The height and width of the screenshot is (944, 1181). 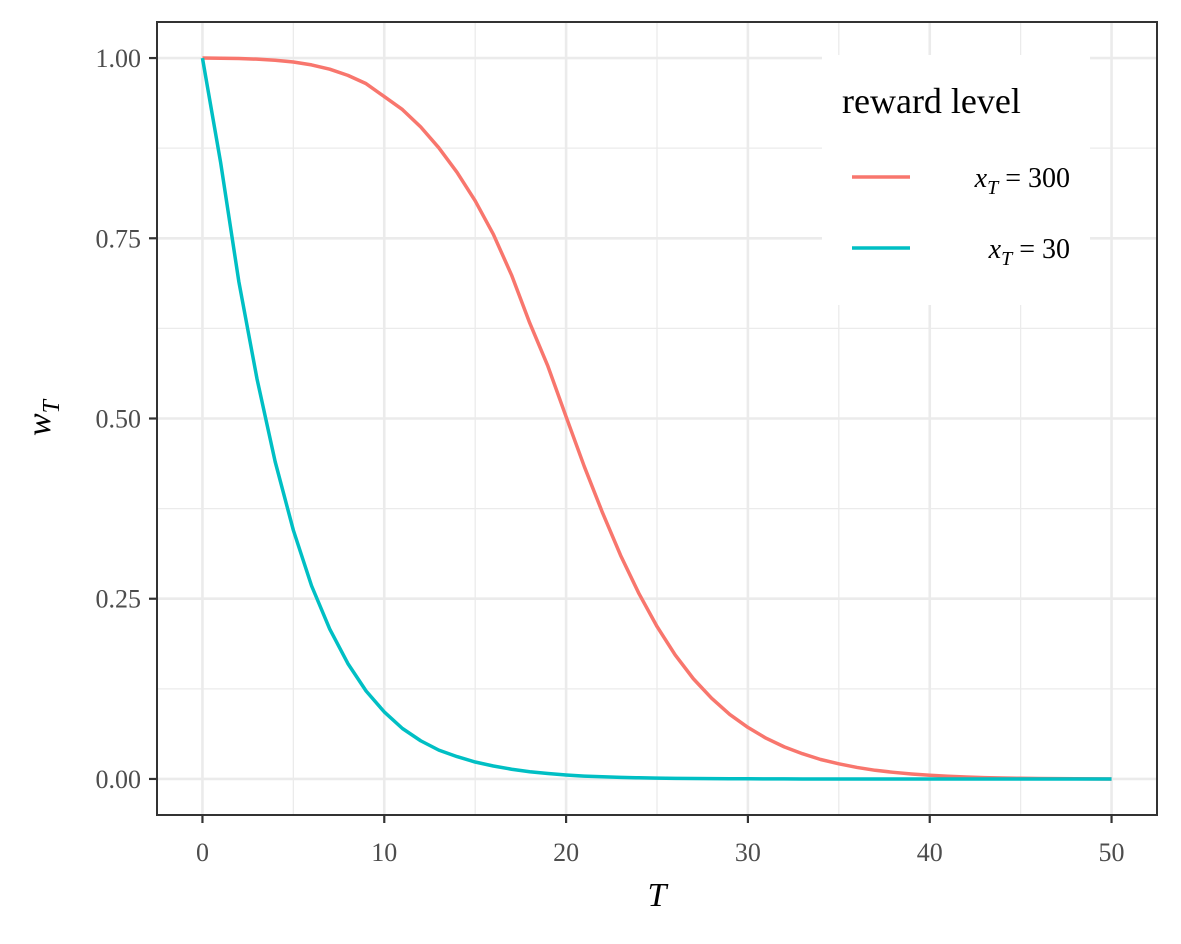 I want to click on y-axis-ticks: 0.00 0.25 0.50 0.75 1.00, so click(x=126, y=419).